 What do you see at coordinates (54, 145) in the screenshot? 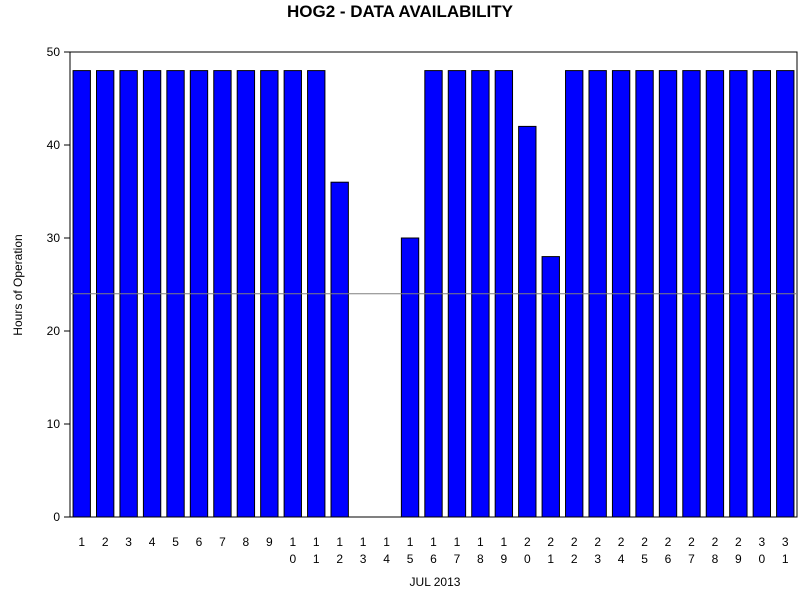
I see `y-tick-label: 40` at bounding box center [54, 145].